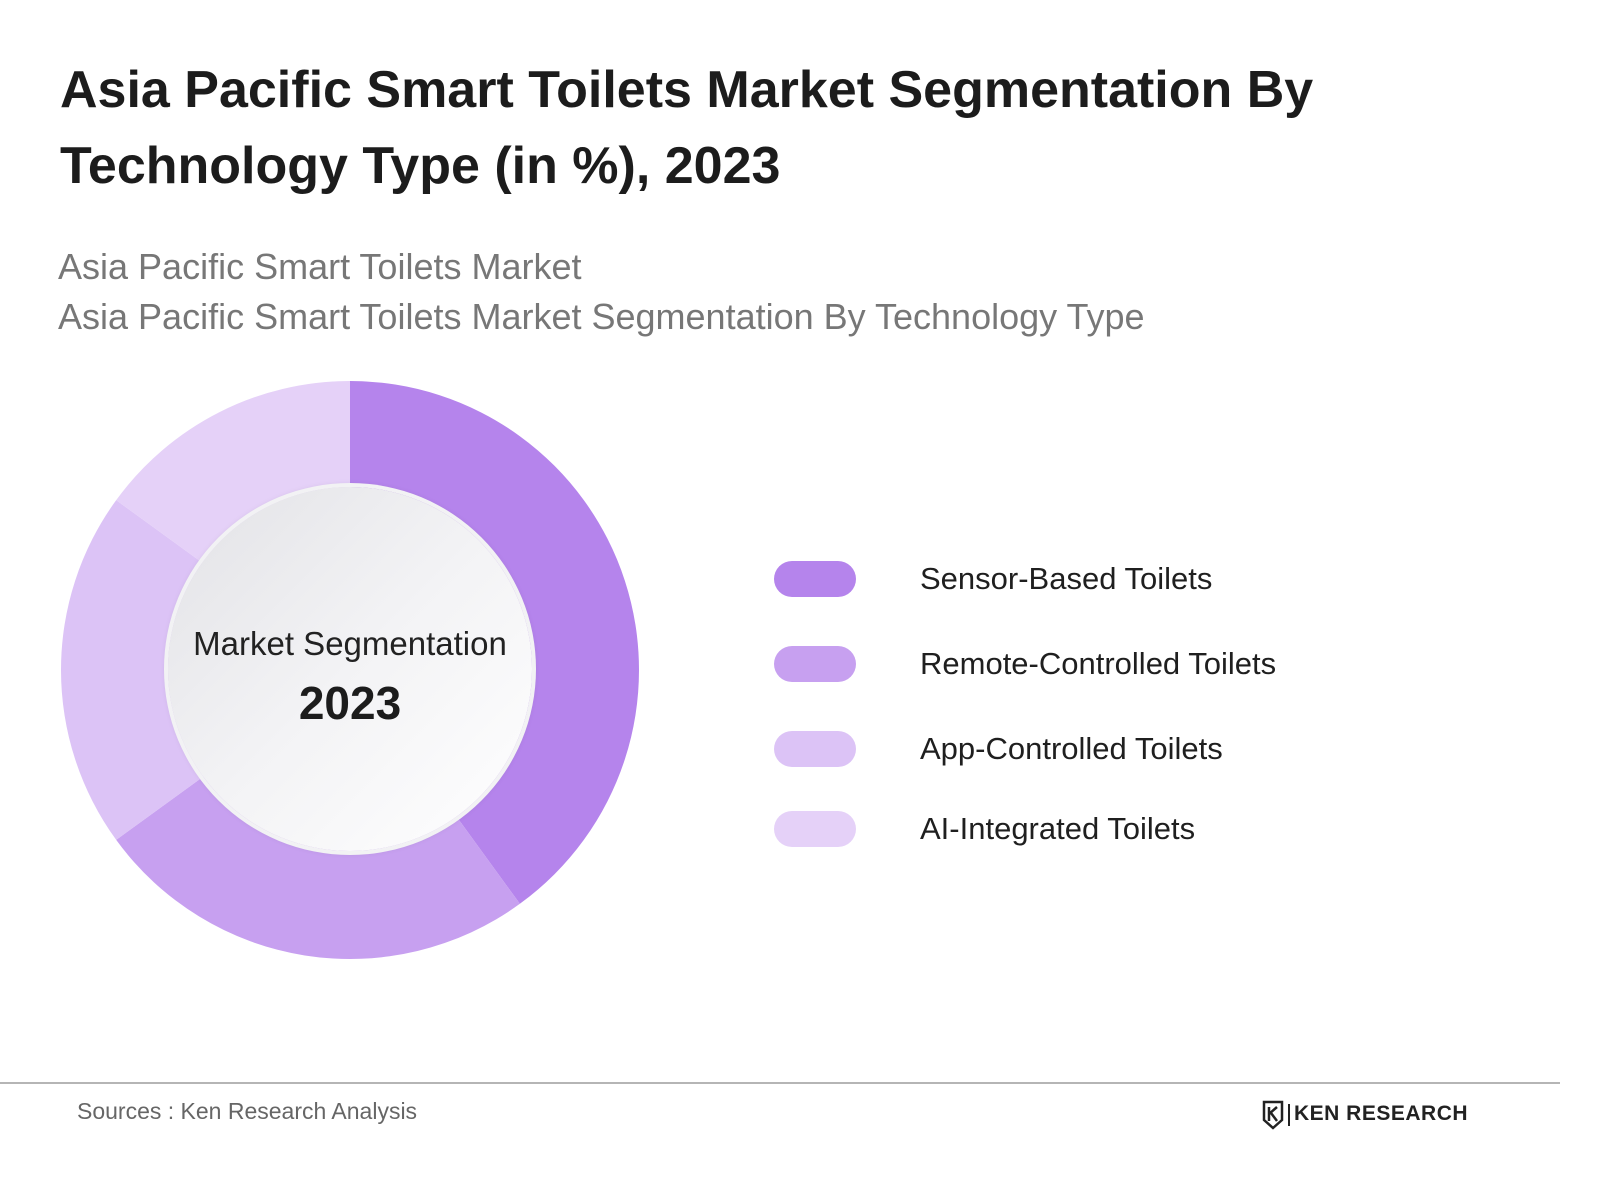 The image size is (1600, 1200). Describe the element at coordinates (1058, 828) in the screenshot. I see `legend-label-ai-integrated-toilets: AI-Integrated Toilets` at that location.